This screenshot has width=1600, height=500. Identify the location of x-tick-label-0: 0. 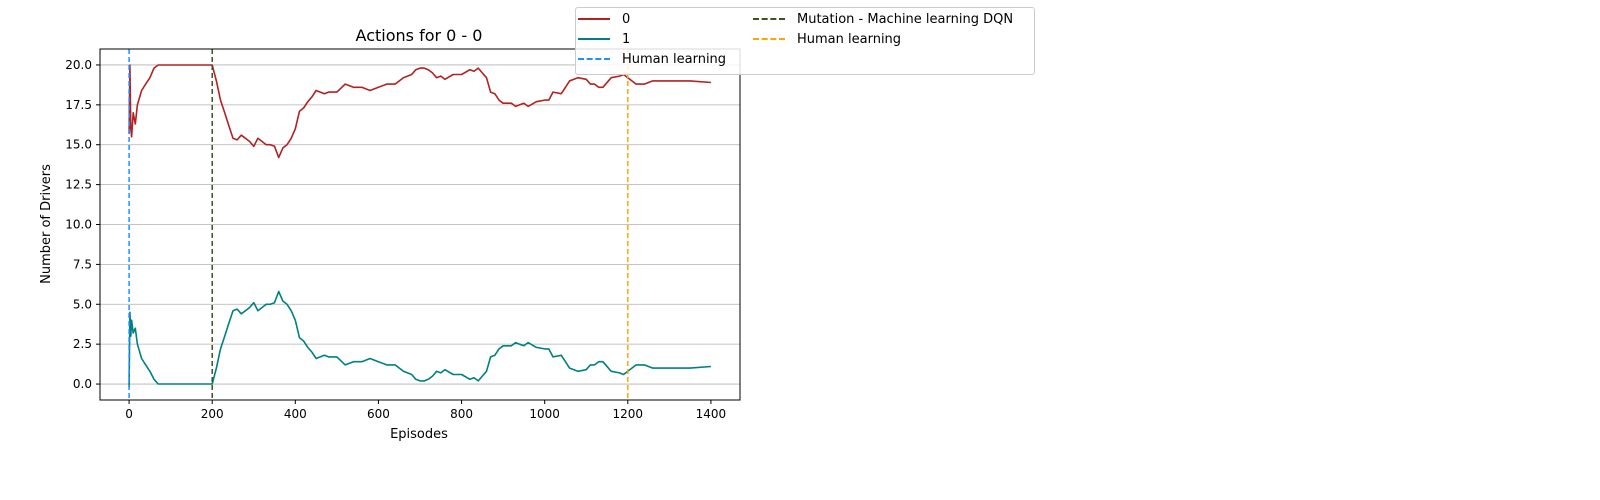
(129, 414).